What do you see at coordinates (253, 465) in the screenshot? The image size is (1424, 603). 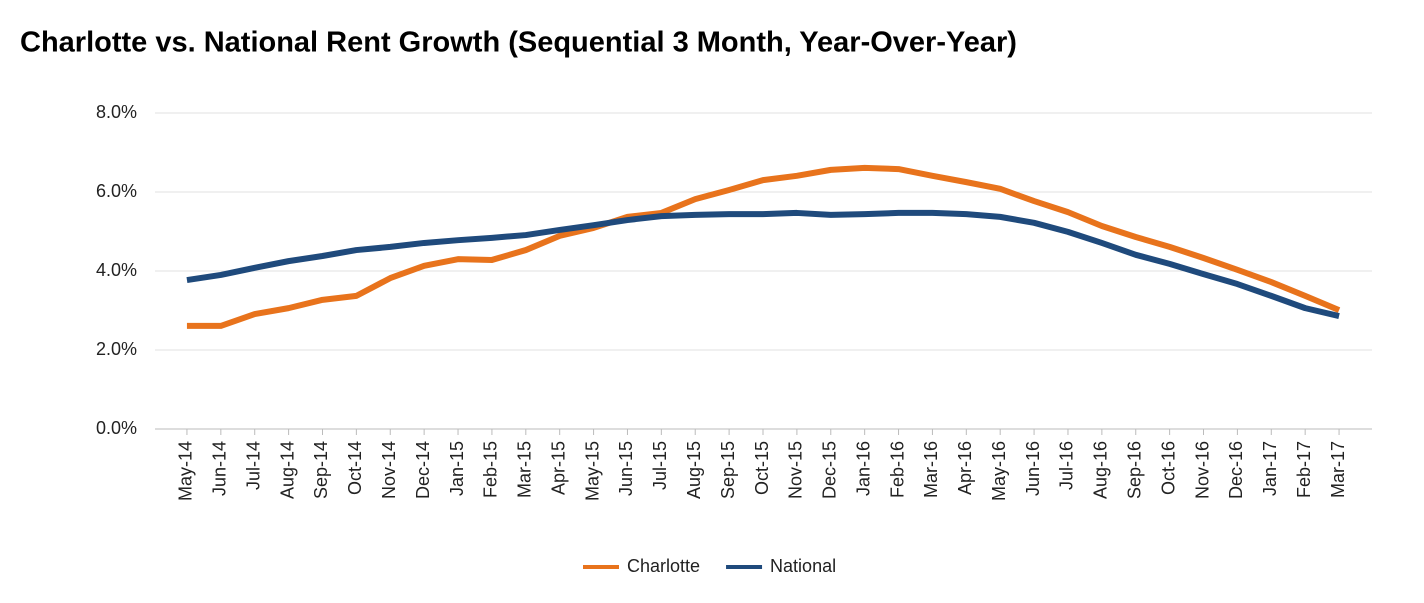 I see `x-tick-label: Jul-14` at bounding box center [253, 465].